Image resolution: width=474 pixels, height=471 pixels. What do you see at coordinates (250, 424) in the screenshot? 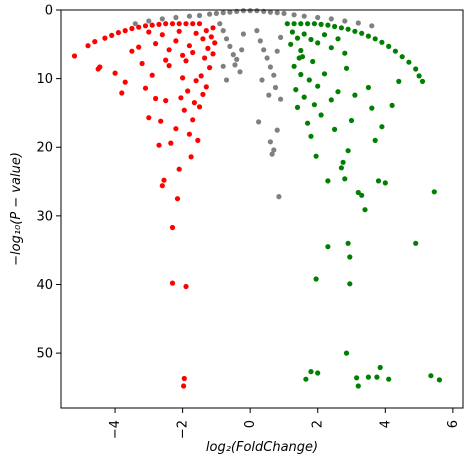
I see `x-tick-label: 0` at bounding box center [250, 424].